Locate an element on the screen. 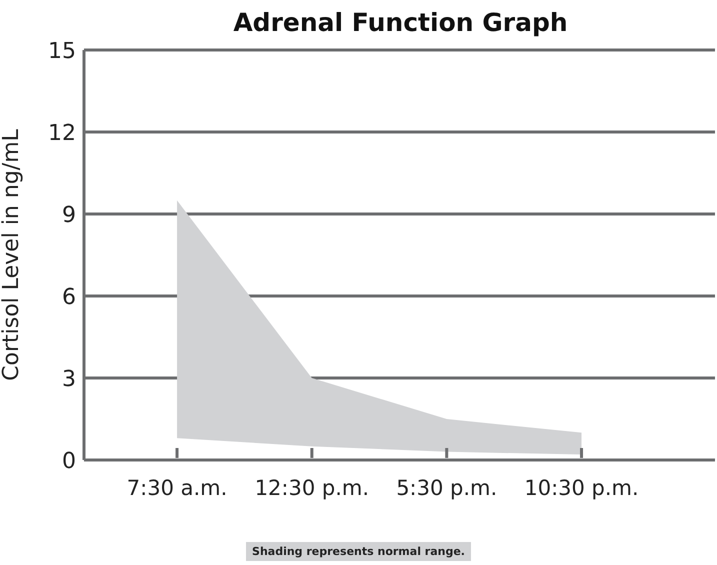 Image resolution: width=717 pixels, height=565 pixels. x-tick-label: 10:30 p.m. is located at coordinates (581, 488).